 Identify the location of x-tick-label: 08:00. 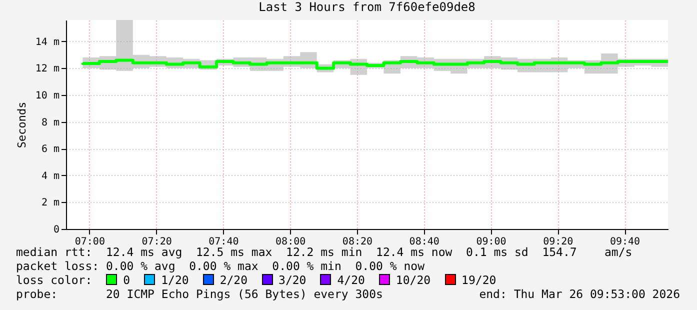
(291, 242).